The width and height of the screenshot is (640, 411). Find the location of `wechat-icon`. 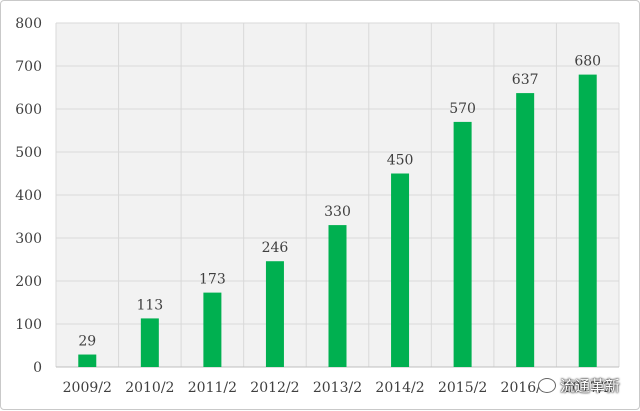

wechat-icon is located at coordinates (547, 385).